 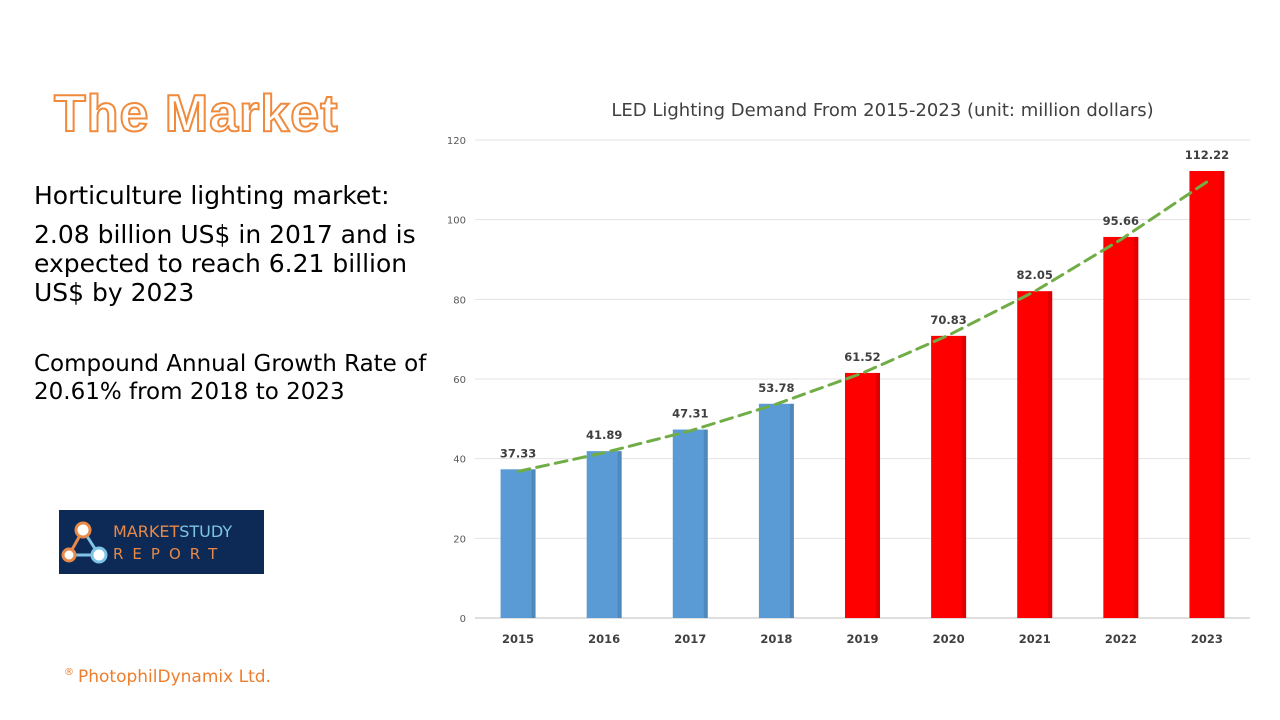 I want to click on x-tick-label: 2015, so click(x=518, y=639).